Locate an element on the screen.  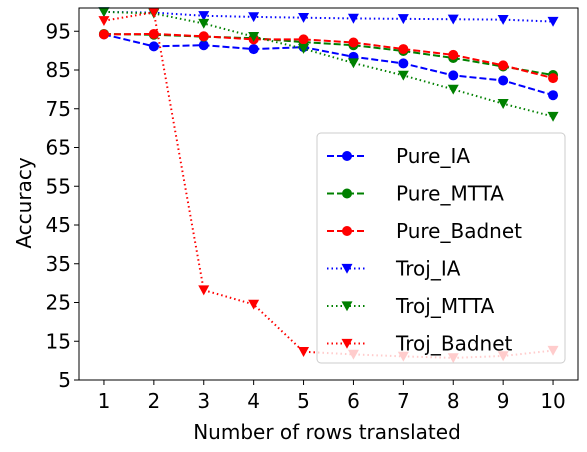
legend-entry-pure-badnet: Pure_Badnet is located at coordinates (424, 231).